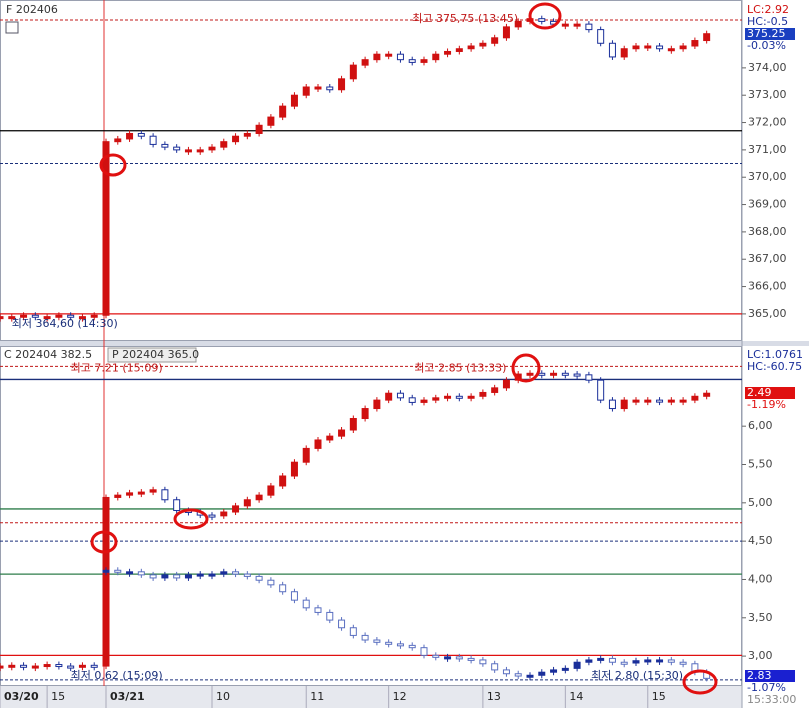  I want to click on y-tick-label: 368,00, so click(767, 231).